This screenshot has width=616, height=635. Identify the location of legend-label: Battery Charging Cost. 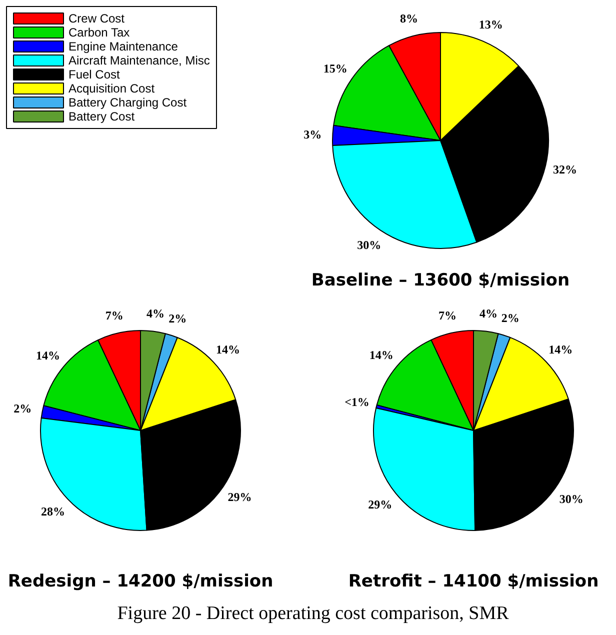
(128, 103).